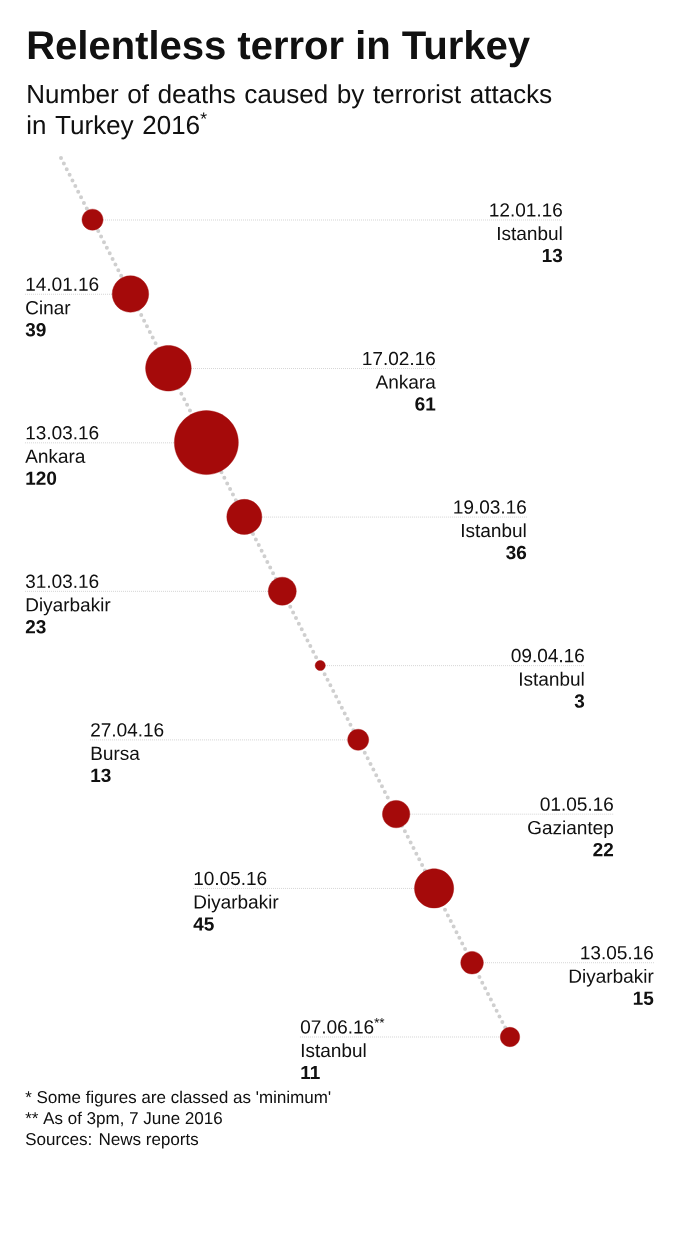  What do you see at coordinates (123, 1119) in the screenshot?
I see `text: ** As of 3pm, 7 June 2016` at bounding box center [123, 1119].